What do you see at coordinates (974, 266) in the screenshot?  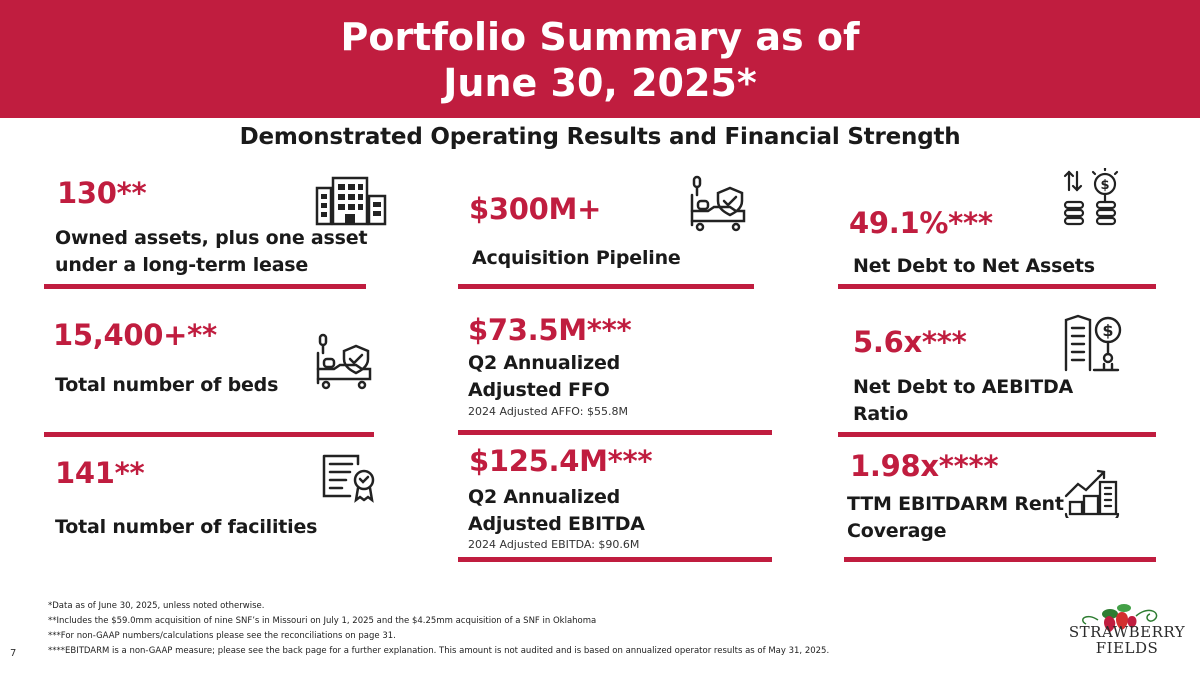 I see `net-debt-assets-label: Net Debt to Net Assets` at bounding box center [974, 266].